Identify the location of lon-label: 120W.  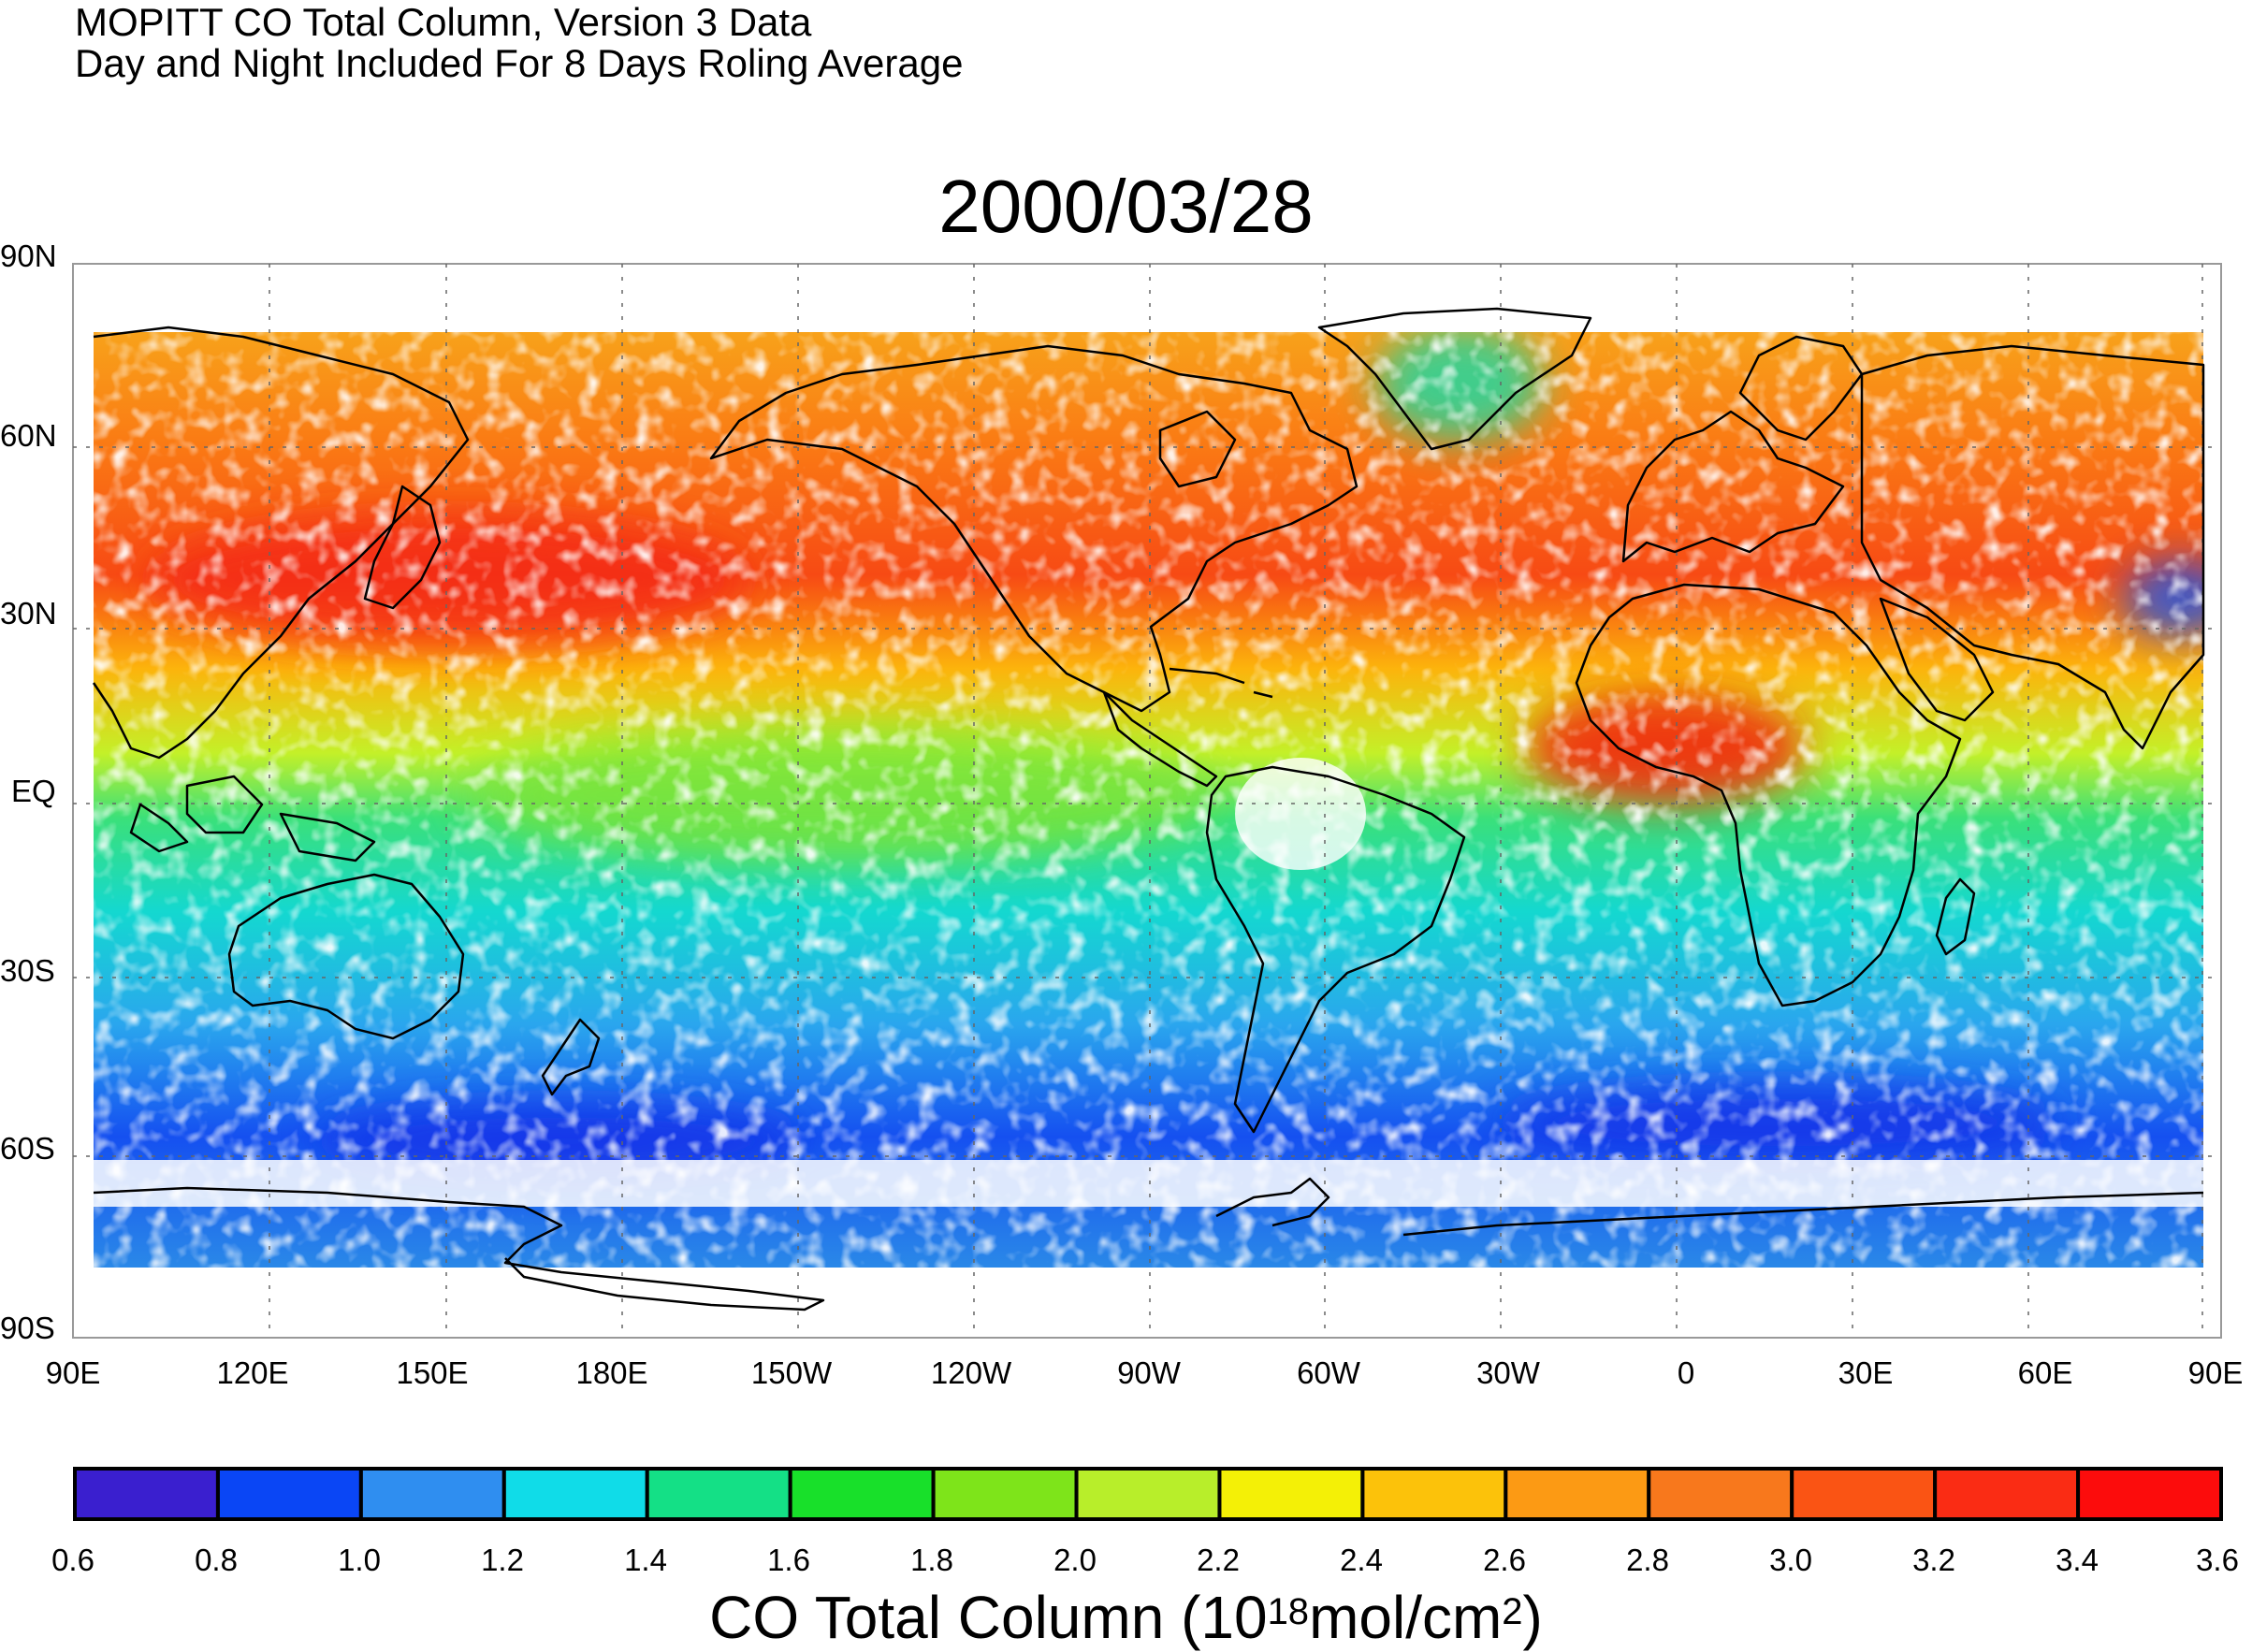
(971, 1372).